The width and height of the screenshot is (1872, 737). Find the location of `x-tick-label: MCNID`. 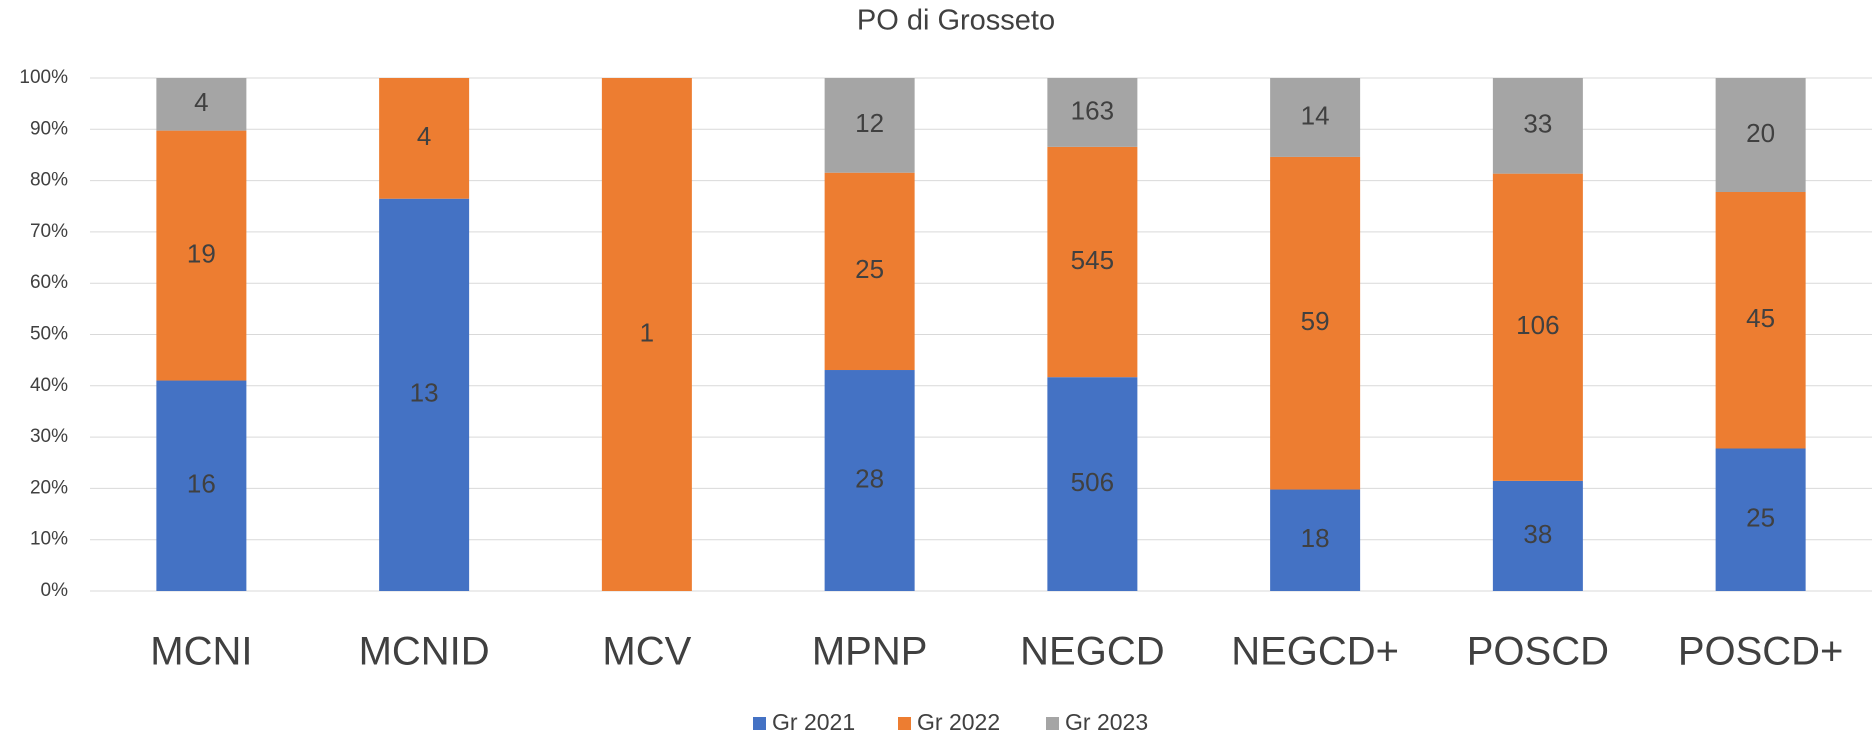

x-tick-label: MCNID is located at coordinates (424, 652).